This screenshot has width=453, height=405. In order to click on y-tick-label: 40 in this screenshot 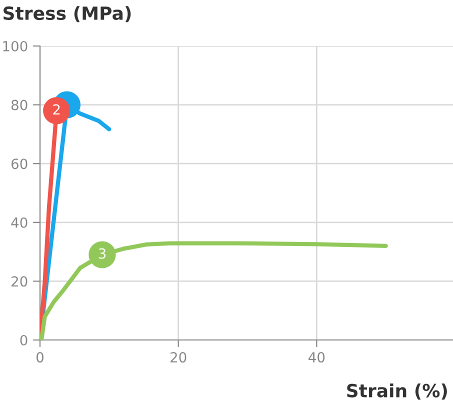, I will do `click(19, 222)`.